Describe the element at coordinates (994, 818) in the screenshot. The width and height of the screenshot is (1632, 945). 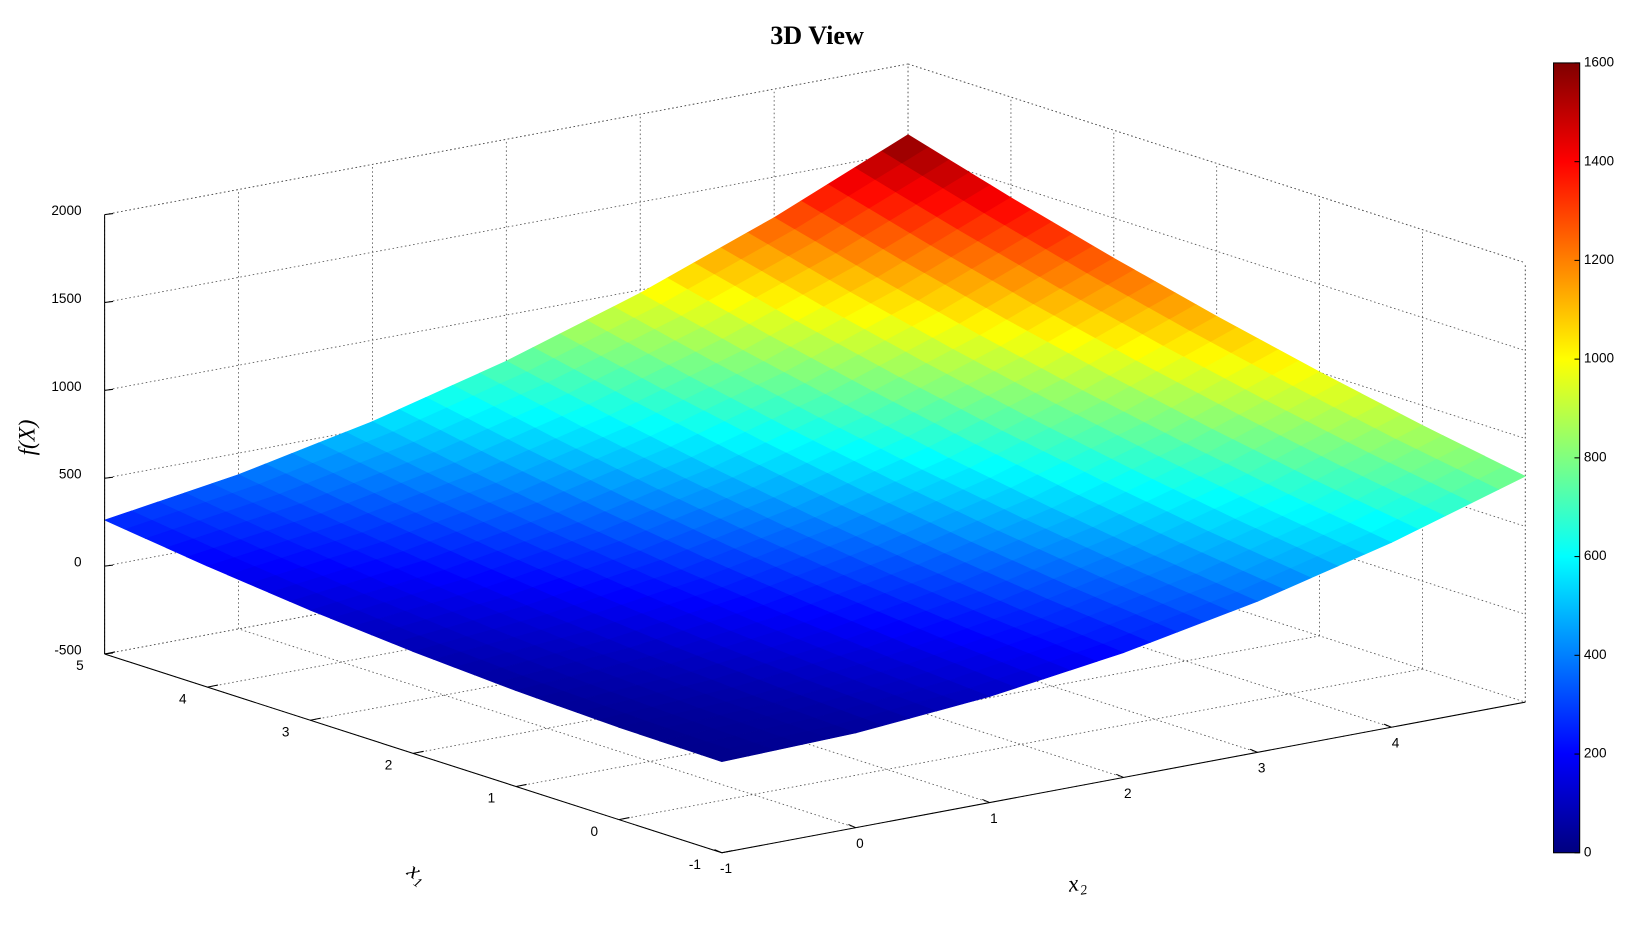
I see `x2-tick-label: 1` at that location.